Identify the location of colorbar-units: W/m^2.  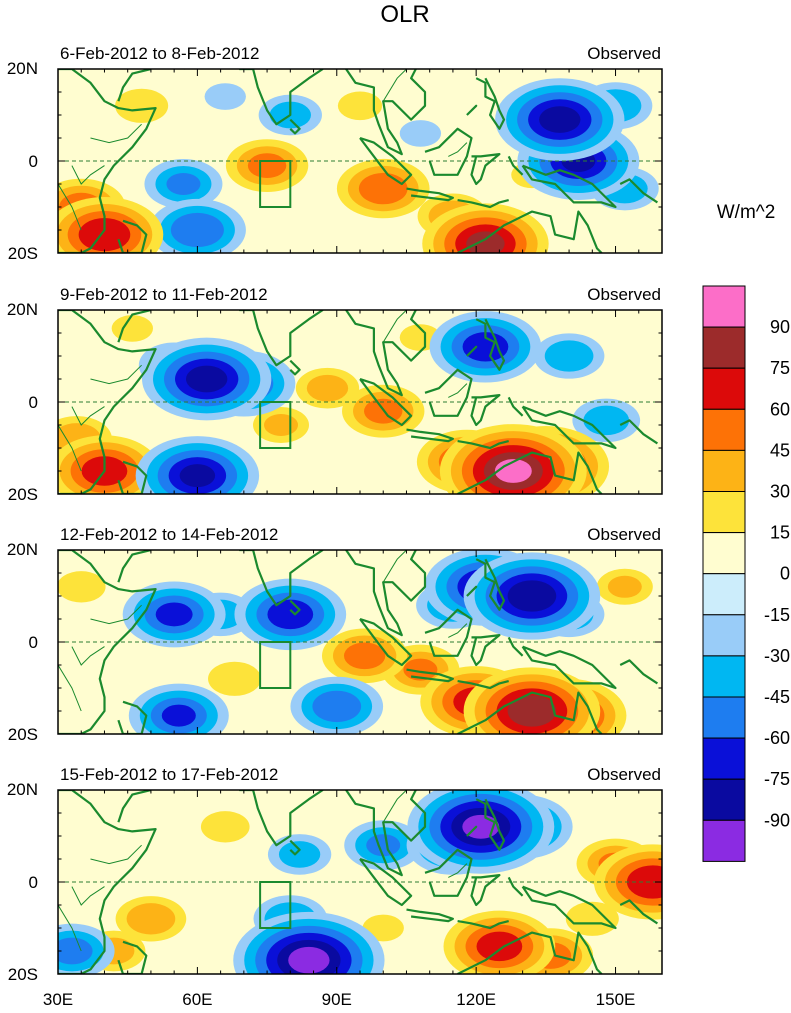
(746, 212).